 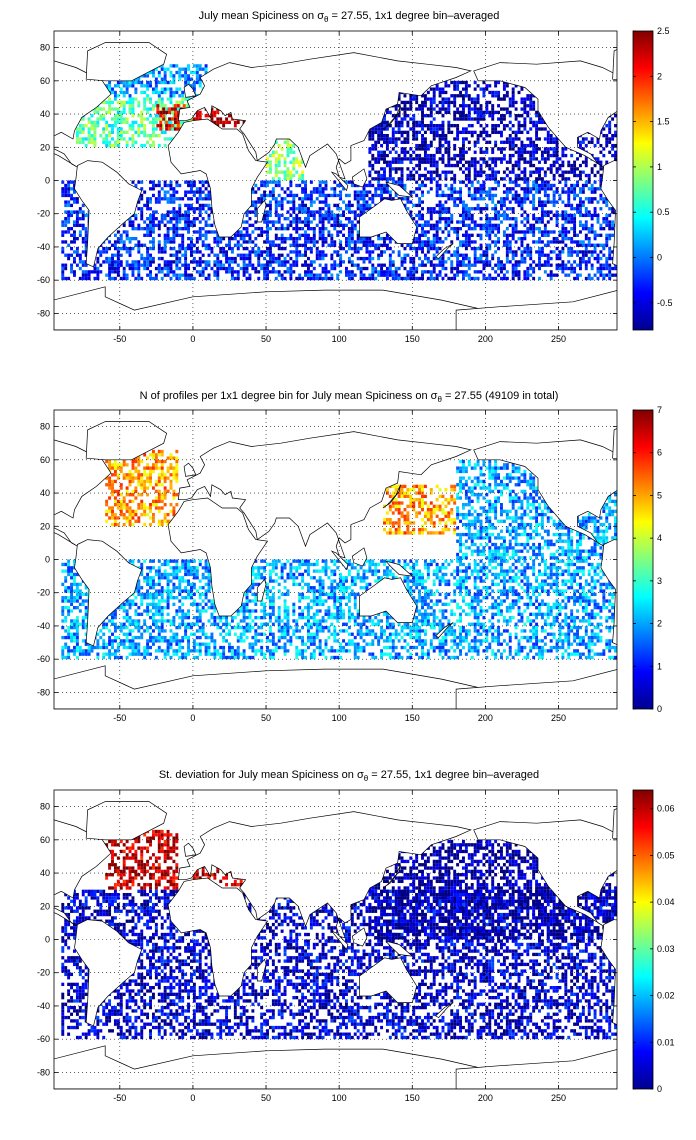 What do you see at coordinates (665, 303) in the screenshot?
I see `colorbar-tick-label: -0.5` at bounding box center [665, 303].